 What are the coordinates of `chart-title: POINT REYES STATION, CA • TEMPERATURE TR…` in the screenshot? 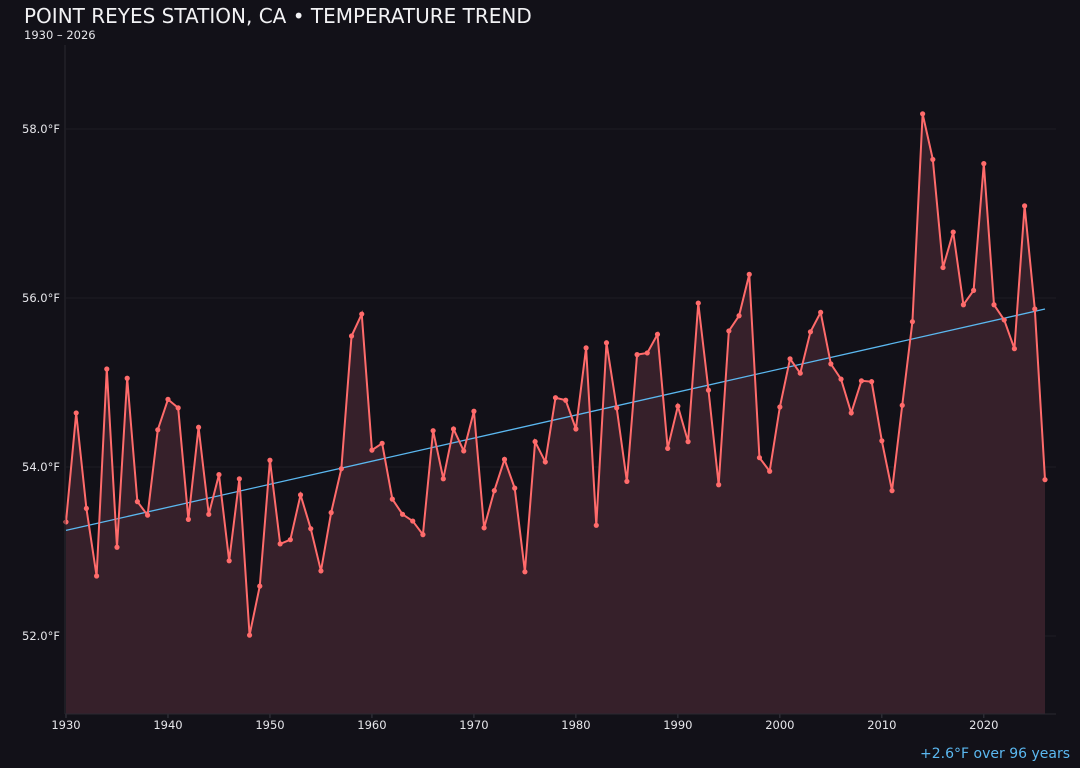 It's located at (278, 16).